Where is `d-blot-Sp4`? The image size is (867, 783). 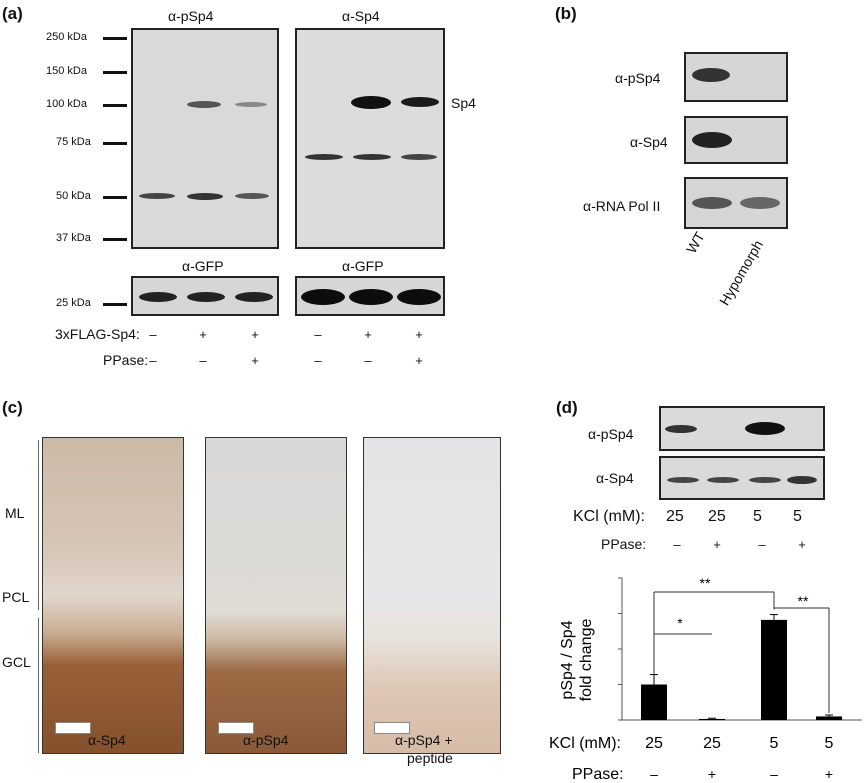 d-blot-Sp4 is located at coordinates (742, 478).